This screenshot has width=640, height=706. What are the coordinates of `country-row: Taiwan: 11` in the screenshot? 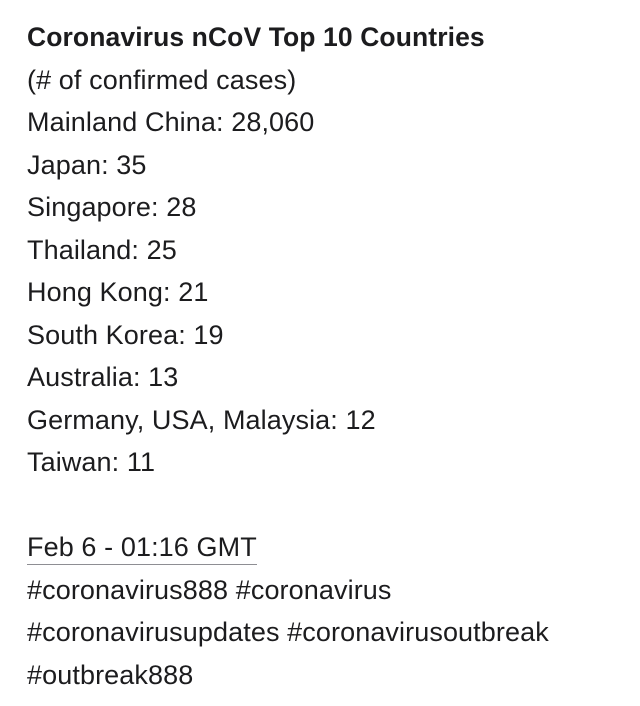 It's located at (91, 462).